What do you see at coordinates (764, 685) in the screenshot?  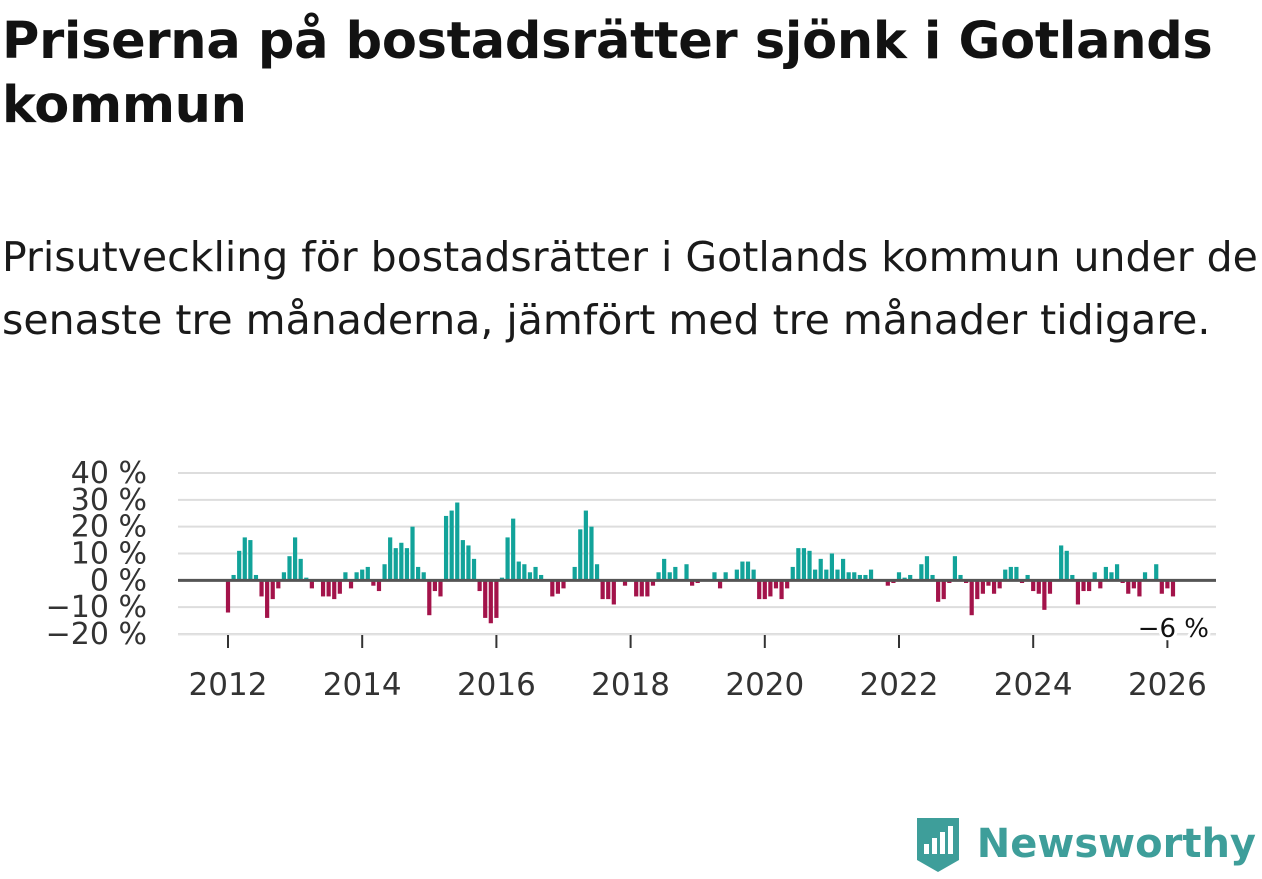 I see `x-tick-label: 2020` at bounding box center [764, 685].